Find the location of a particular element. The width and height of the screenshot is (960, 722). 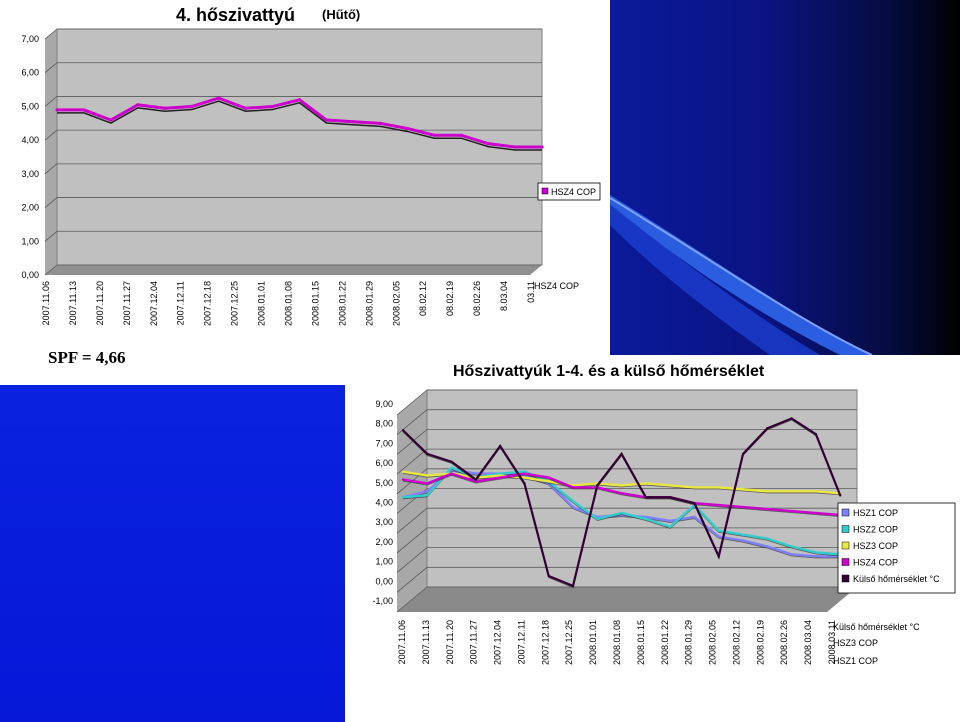

x-tick-label: 2008.02.26 is located at coordinates (784, 642).